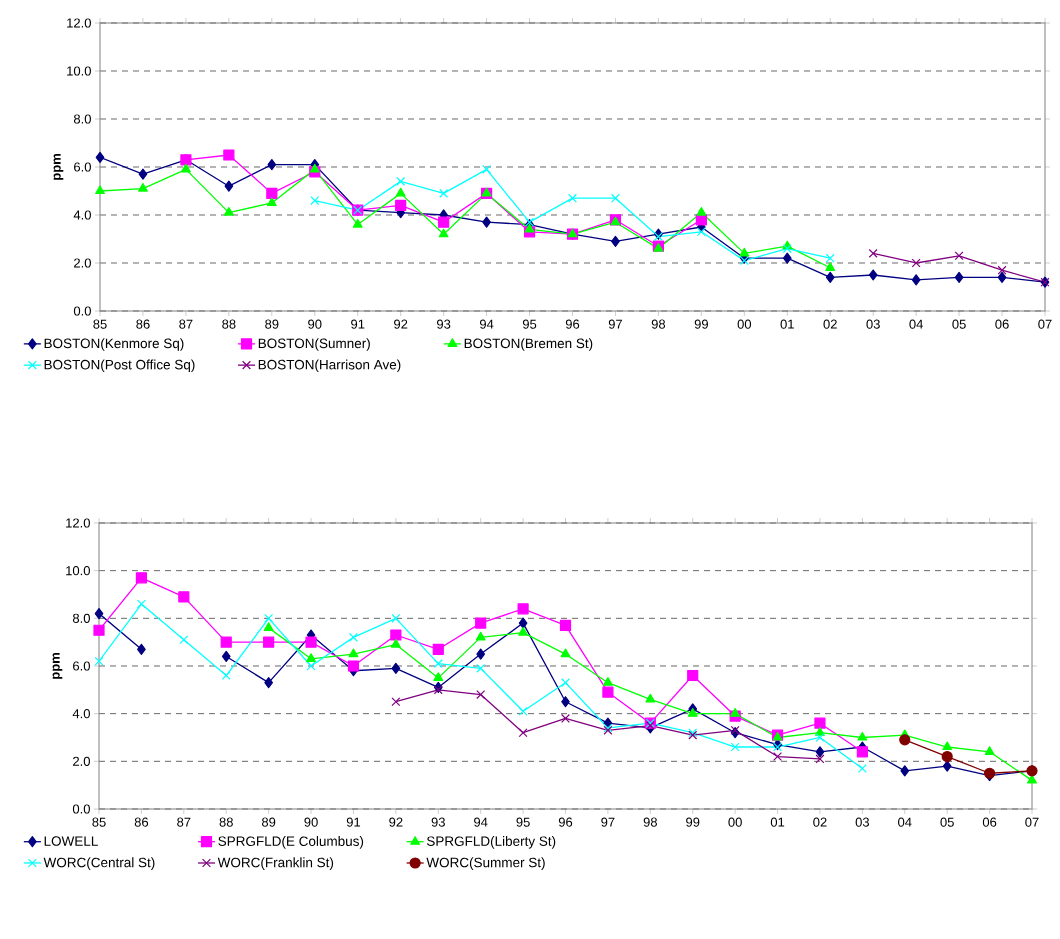  Describe the element at coordinates (491, 842) in the screenshot. I see `legend-label: SPRGFLD(Liberty St)` at that location.